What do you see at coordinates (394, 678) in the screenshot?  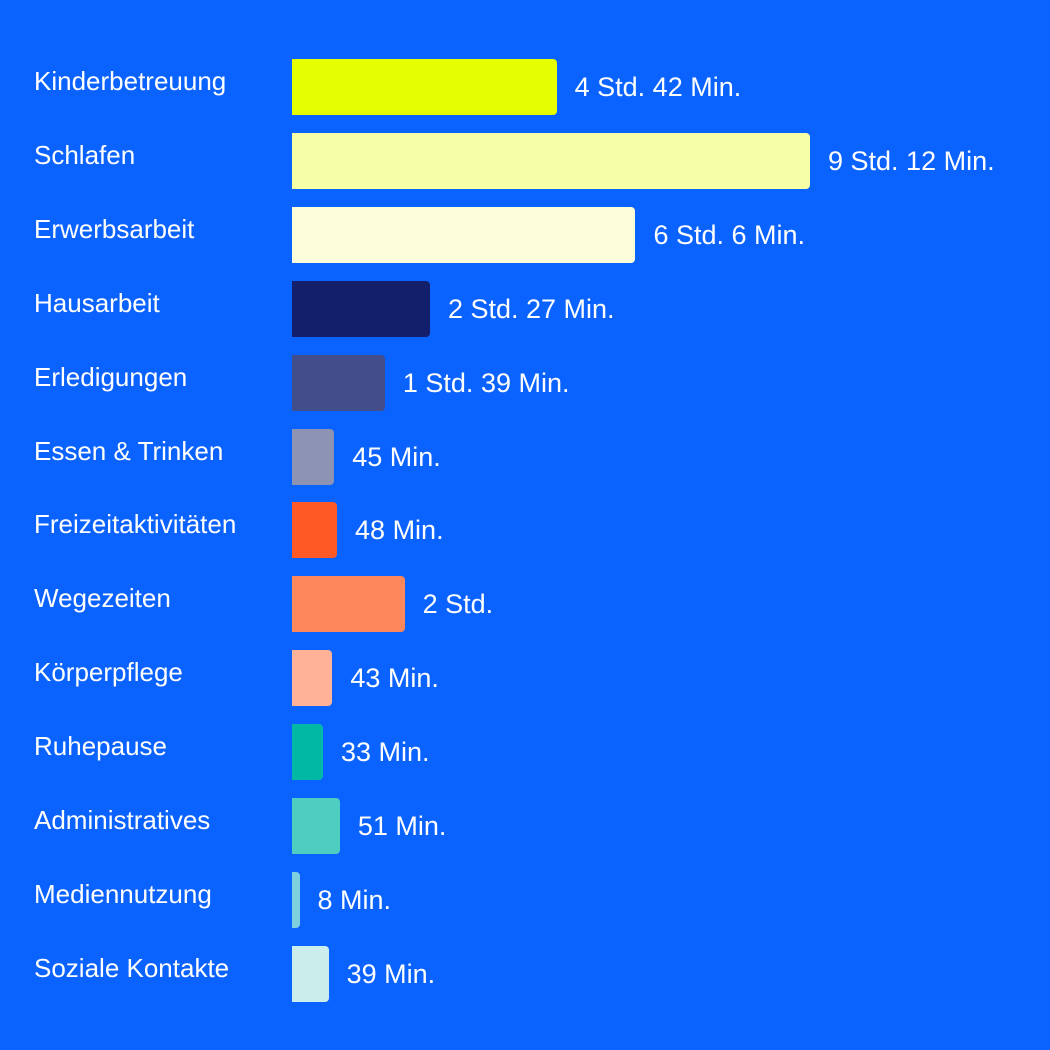 I see `value-label: 43 Min.` at bounding box center [394, 678].